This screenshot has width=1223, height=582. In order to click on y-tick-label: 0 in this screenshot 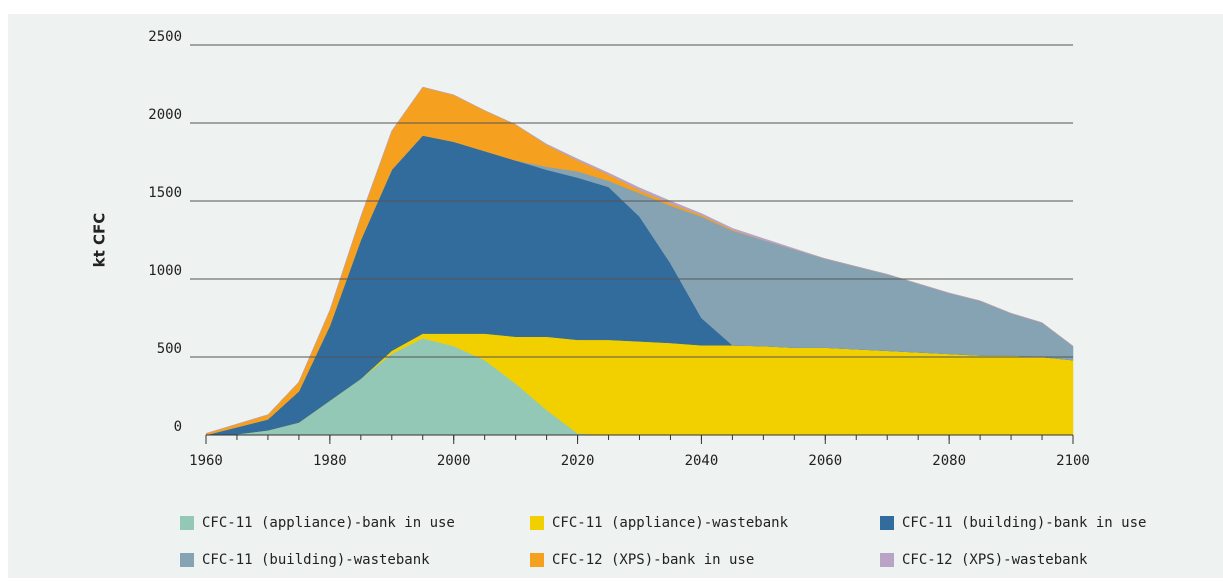, I will do `click(178, 427)`.